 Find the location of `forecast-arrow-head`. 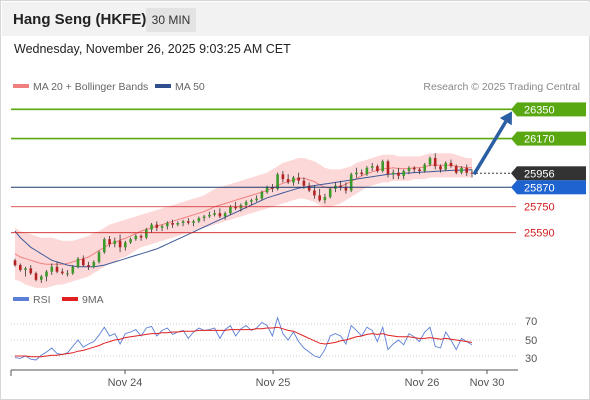

forecast-arrow-head is located at coordinates (505, 118).